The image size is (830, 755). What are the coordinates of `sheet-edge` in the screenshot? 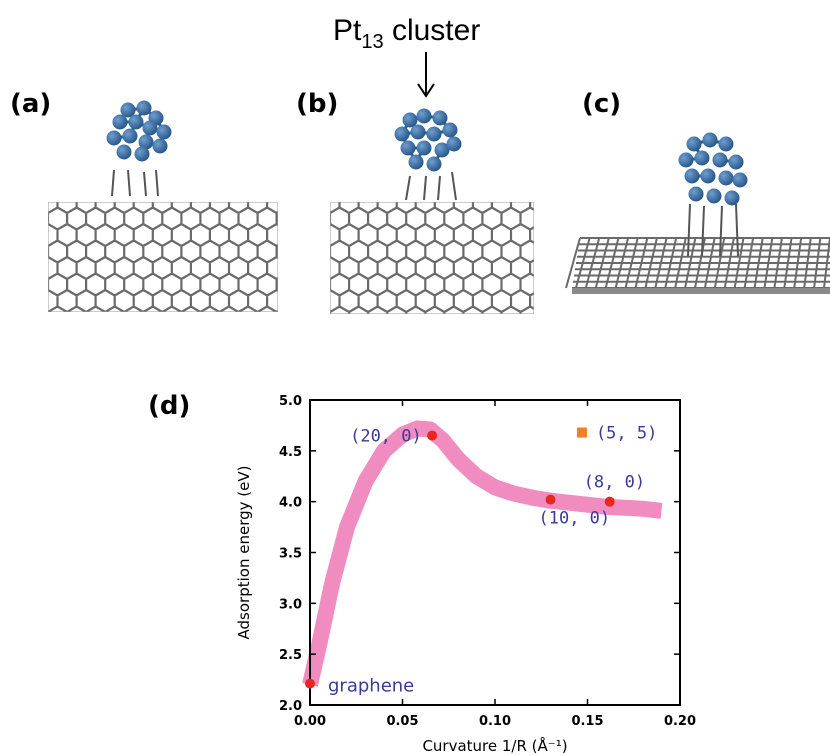 It's located at (701, 291).